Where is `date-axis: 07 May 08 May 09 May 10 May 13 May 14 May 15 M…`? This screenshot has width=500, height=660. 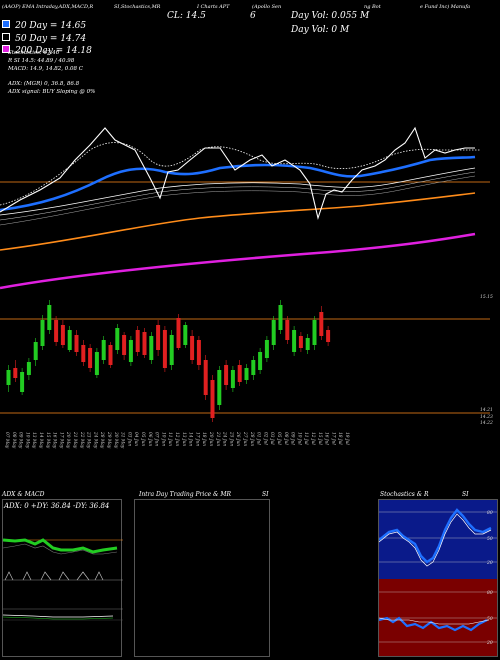
date-axis: 07 May 08 May 09 May 10 May 13 May 14 May 15 M… is located at coordinates (176, 440).